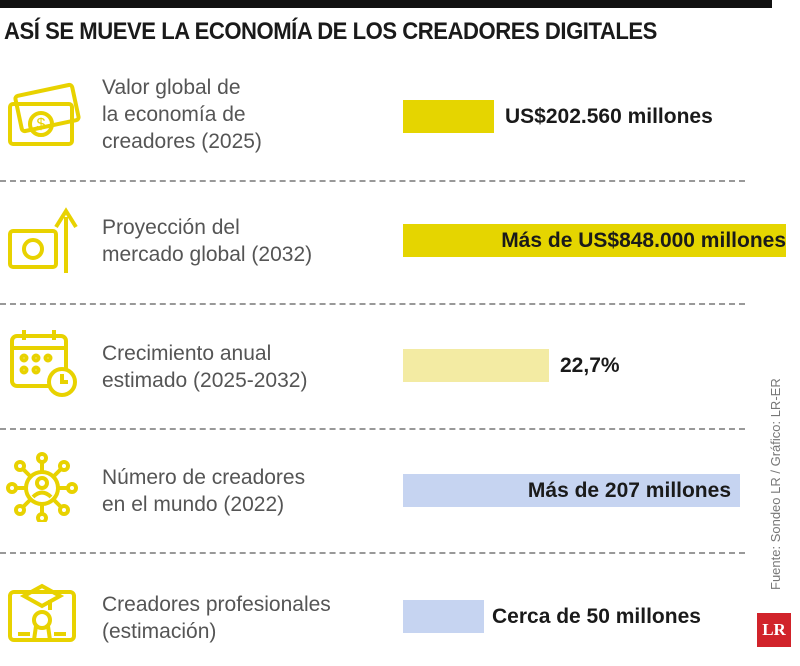 This screenshot has height=666, width=800. What do you see at coordinates (775, 484) in the screenshot?
I see `source-note: Fuente: Sondeo LR / Gráfico: LR-ER` at bounding box center [775, 484].